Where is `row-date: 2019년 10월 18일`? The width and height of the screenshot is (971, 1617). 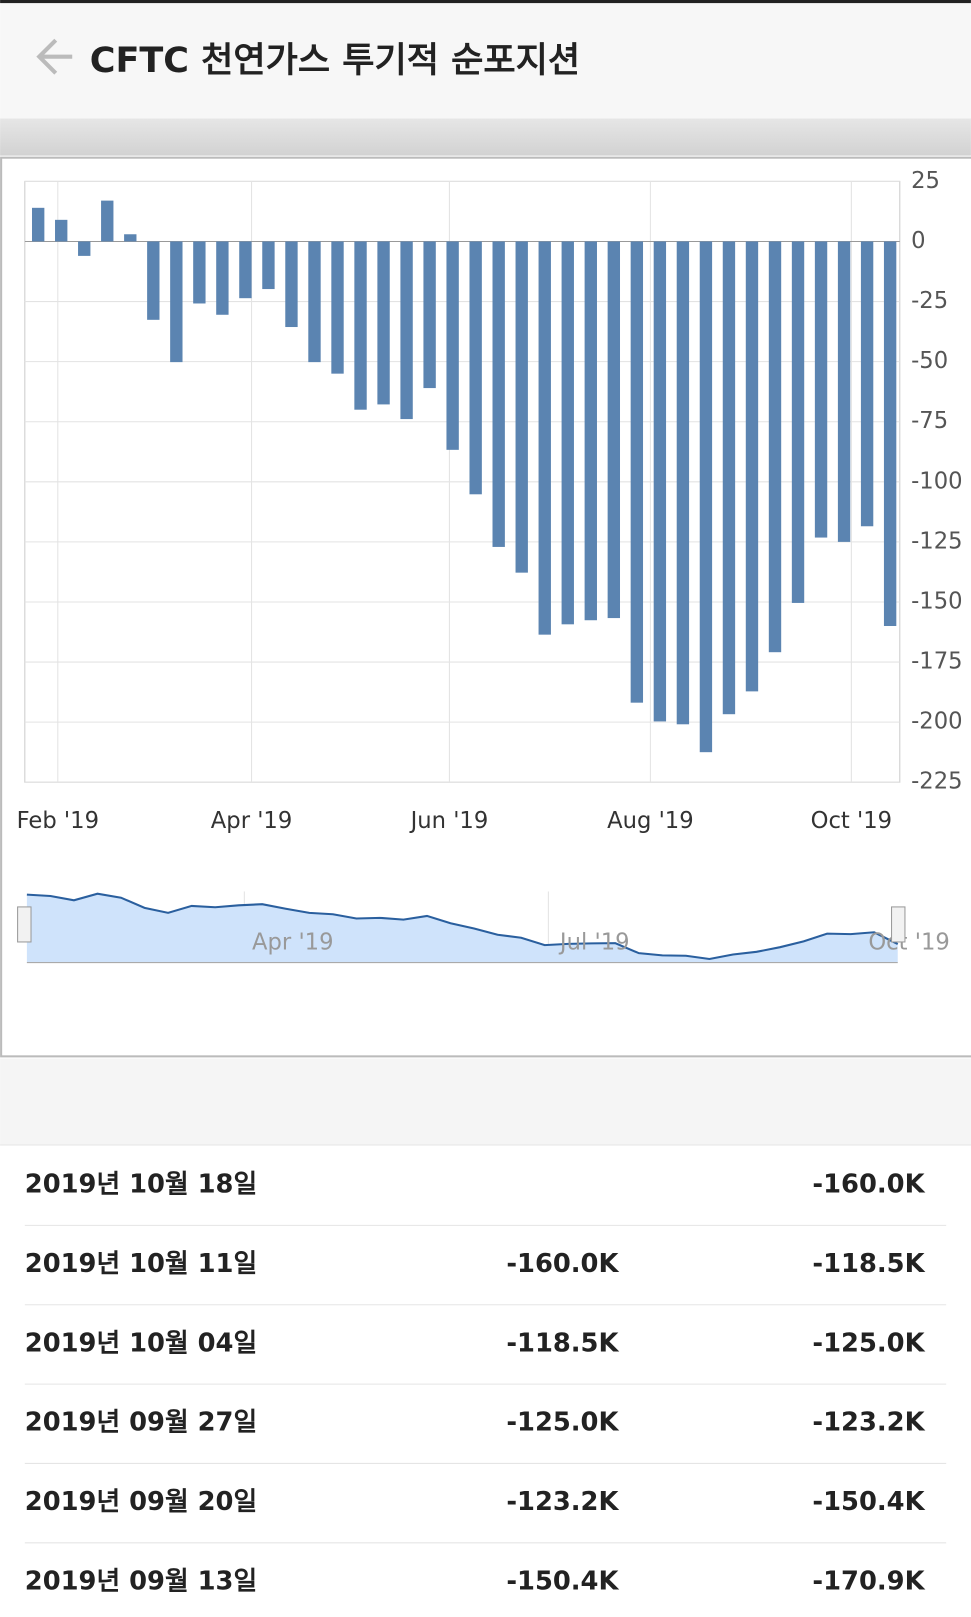 row-date: 2019년 10월 18일 is located at coordinates (141, 1185).